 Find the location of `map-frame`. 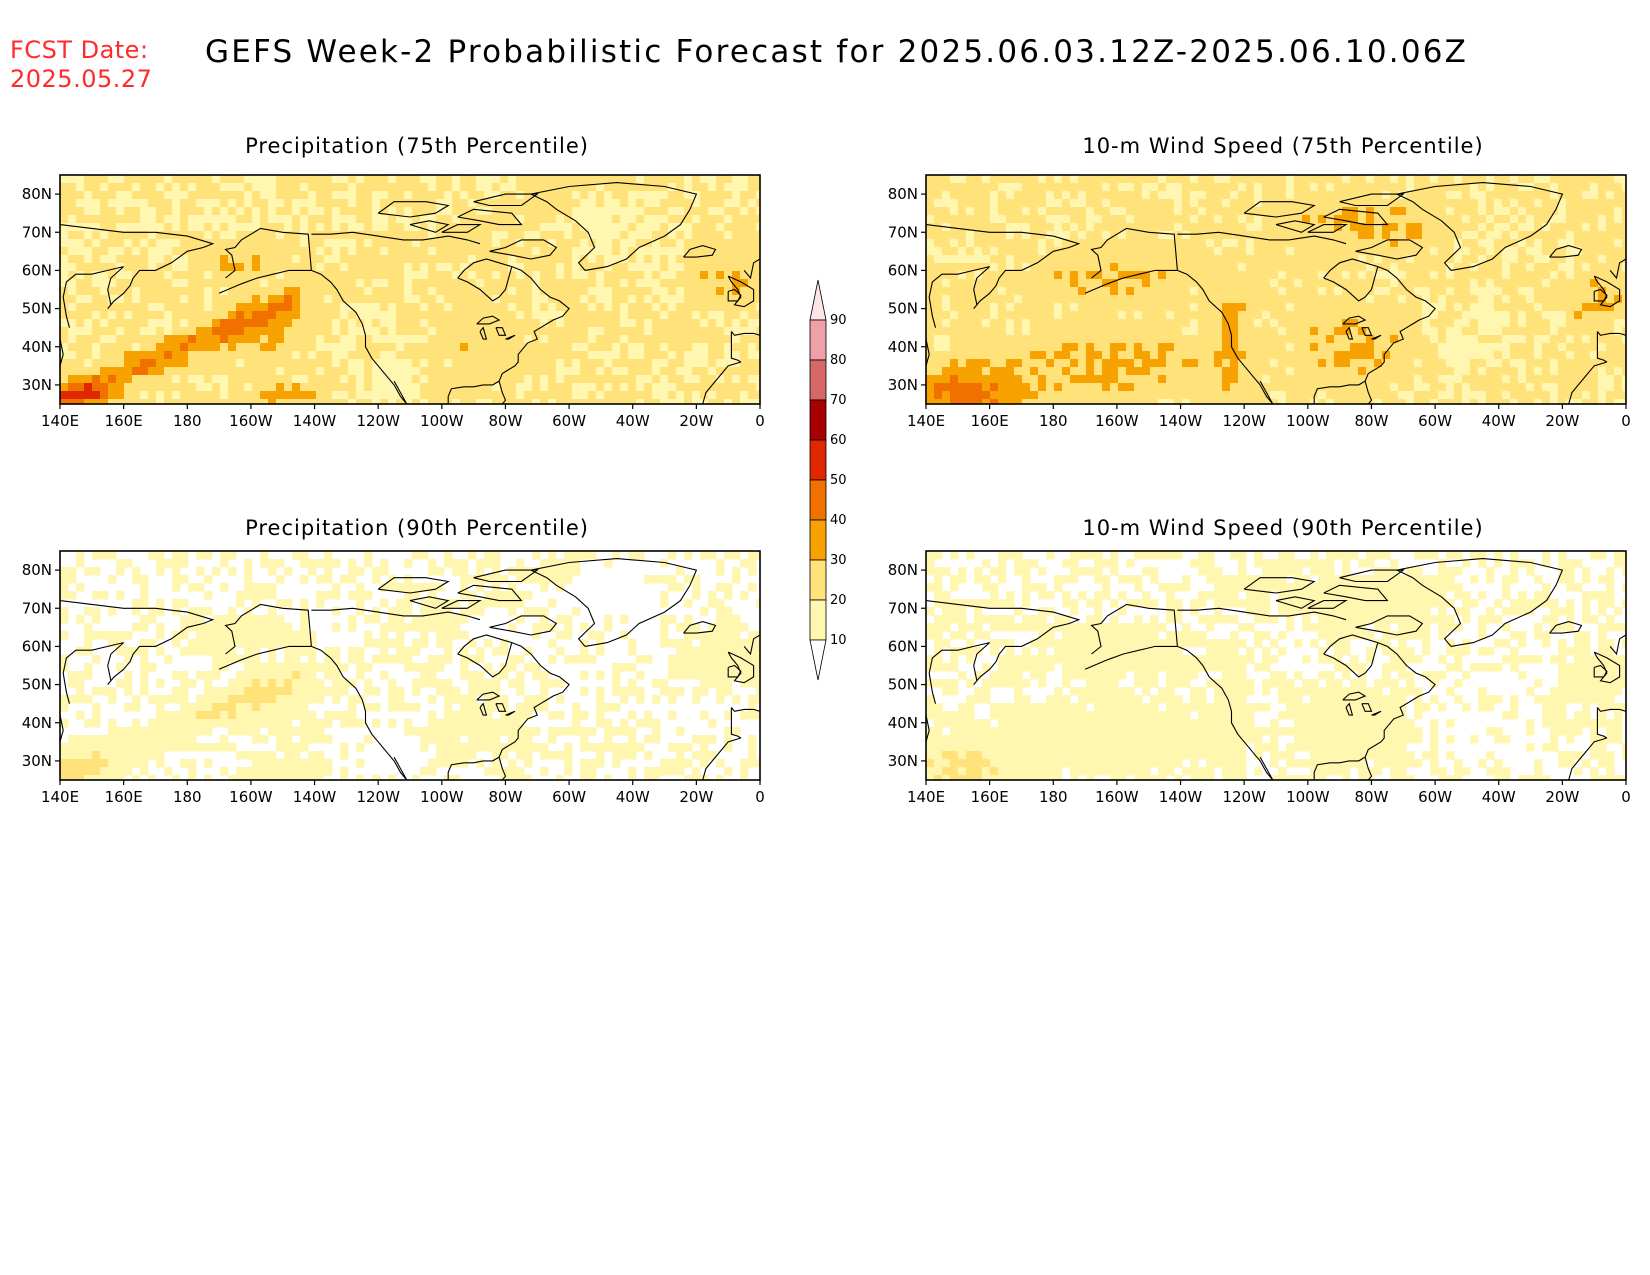

map-frame is located at coordinates (410, 289).